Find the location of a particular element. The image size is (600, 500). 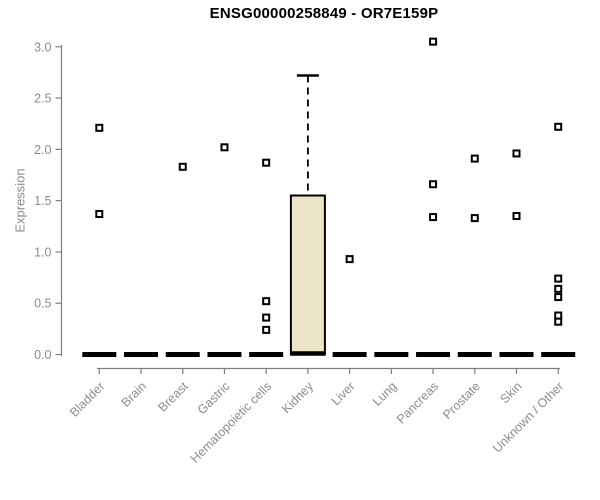

x-tick-label: Prostate is located at coordinates (461, 400).